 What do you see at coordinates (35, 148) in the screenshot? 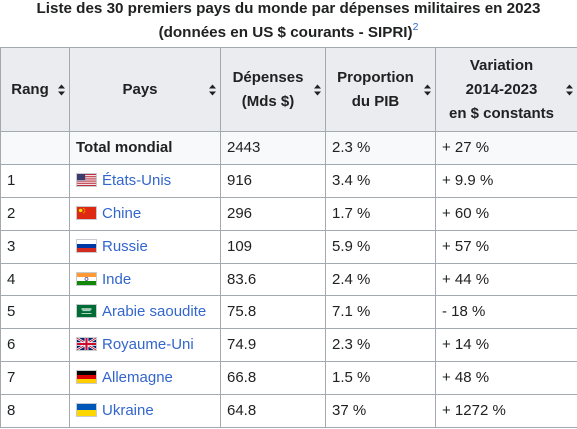
I see `total-rank` at bounding box center [35, 148].